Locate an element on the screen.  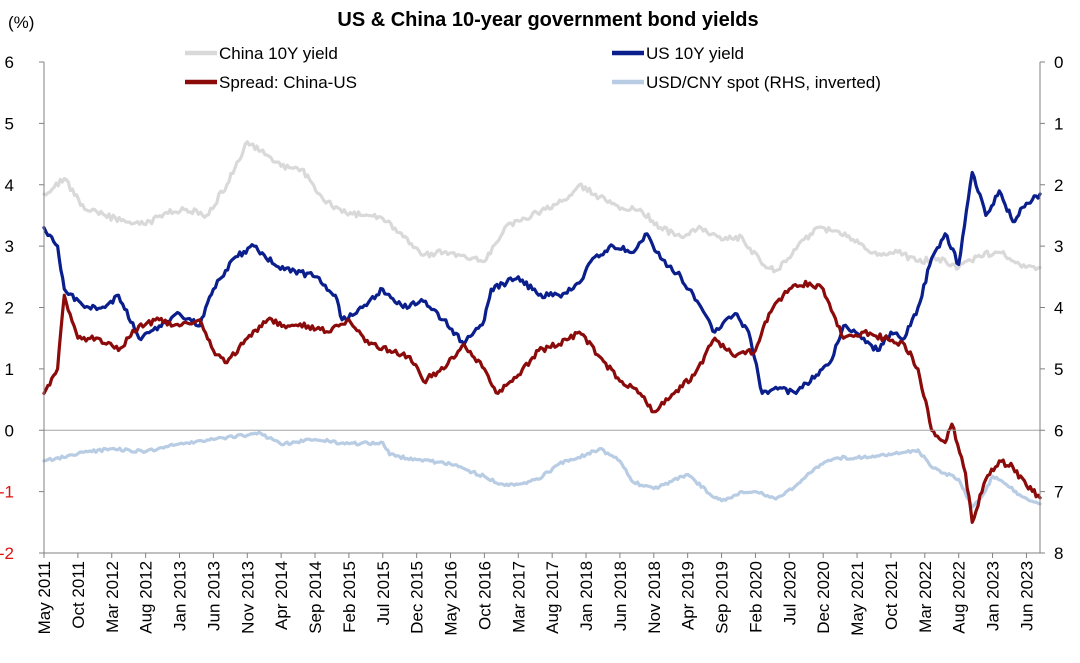
y-tick-label: 6 is located at coordinates (9, 62).